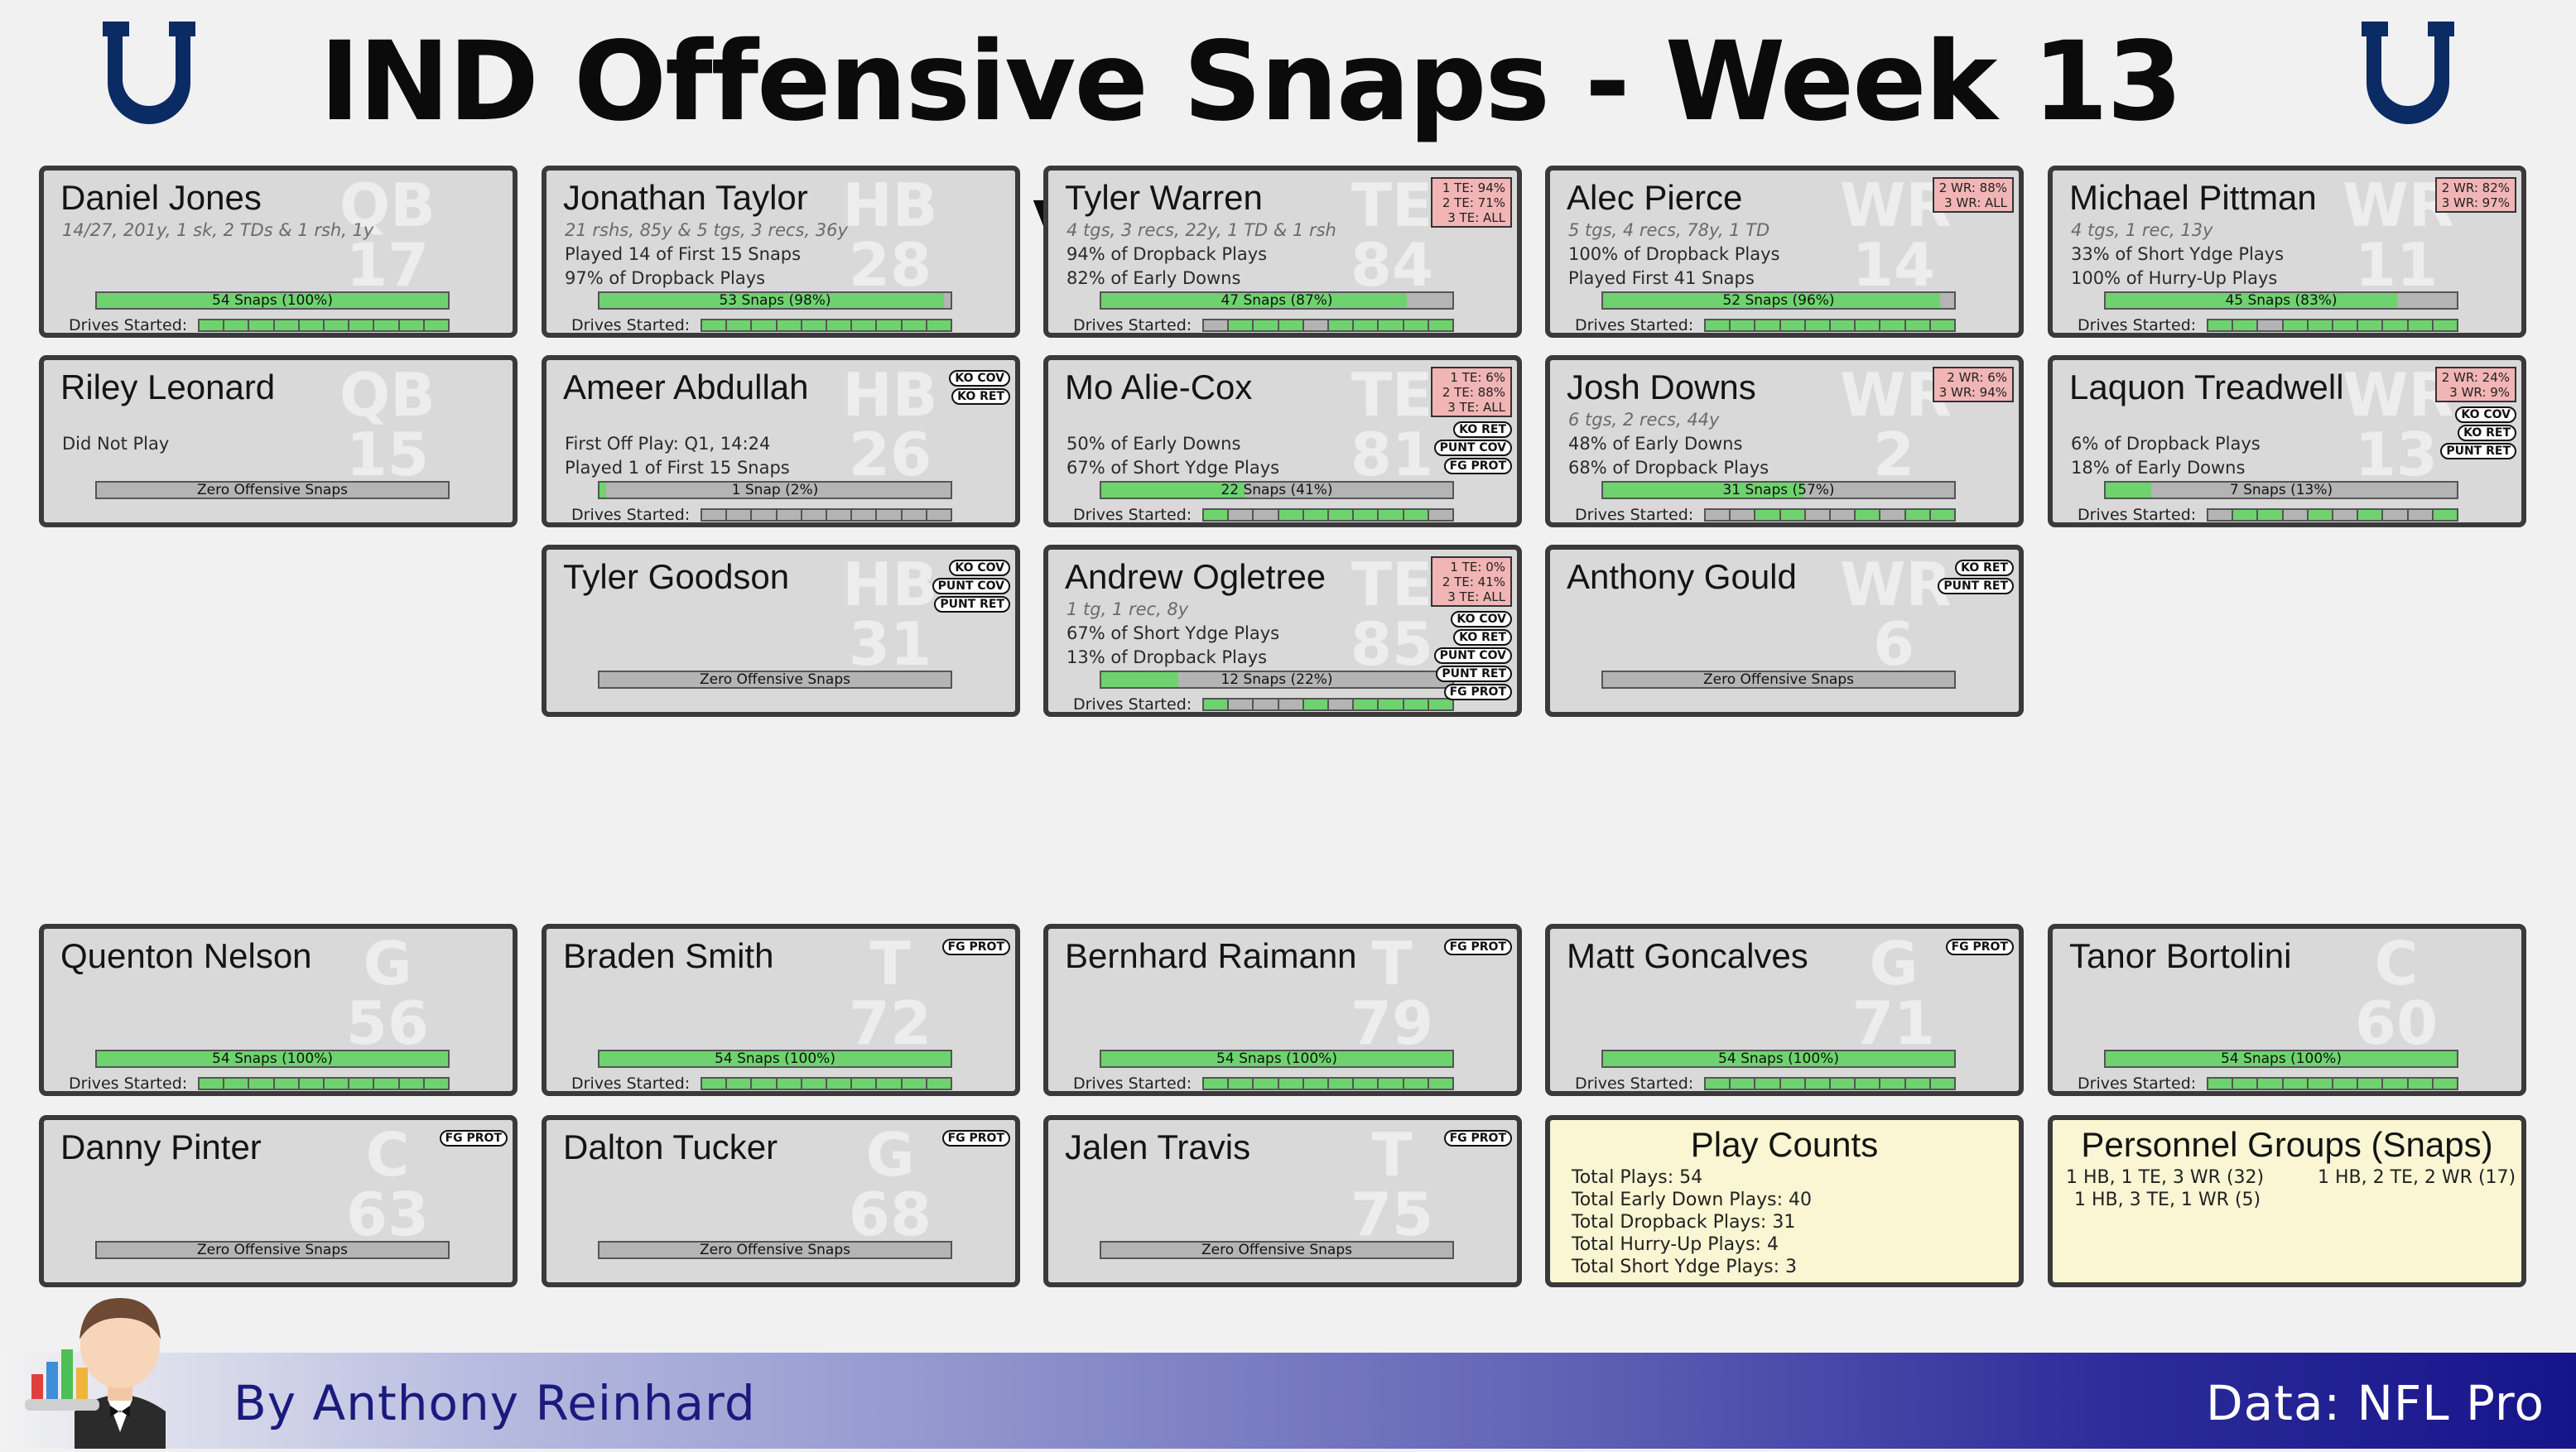 The width and height of the screenshot is (2576, 1452). I want to click on snap-bar-label: 53 Snaps (98%), so click(775, 300).